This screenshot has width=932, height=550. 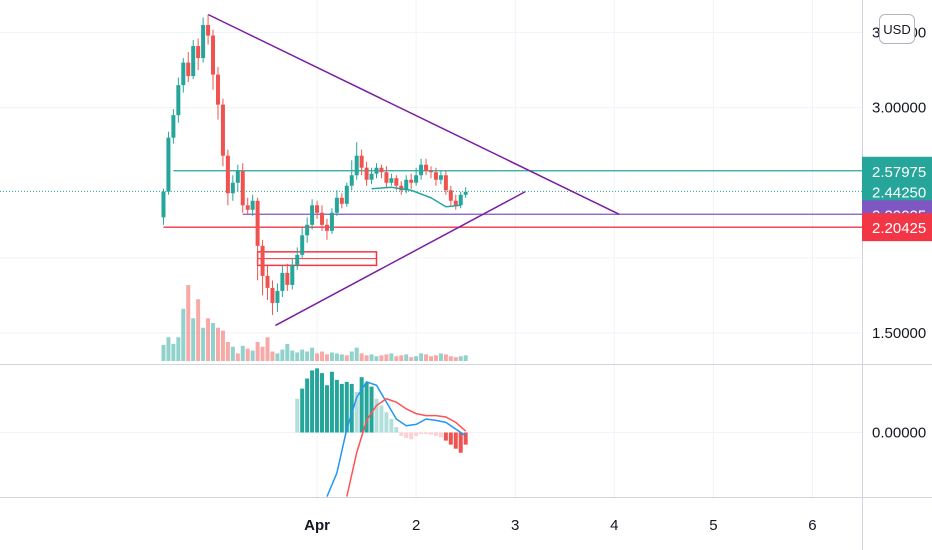 I want to click on time-tick-label: 6, so click(x=812, y=525).